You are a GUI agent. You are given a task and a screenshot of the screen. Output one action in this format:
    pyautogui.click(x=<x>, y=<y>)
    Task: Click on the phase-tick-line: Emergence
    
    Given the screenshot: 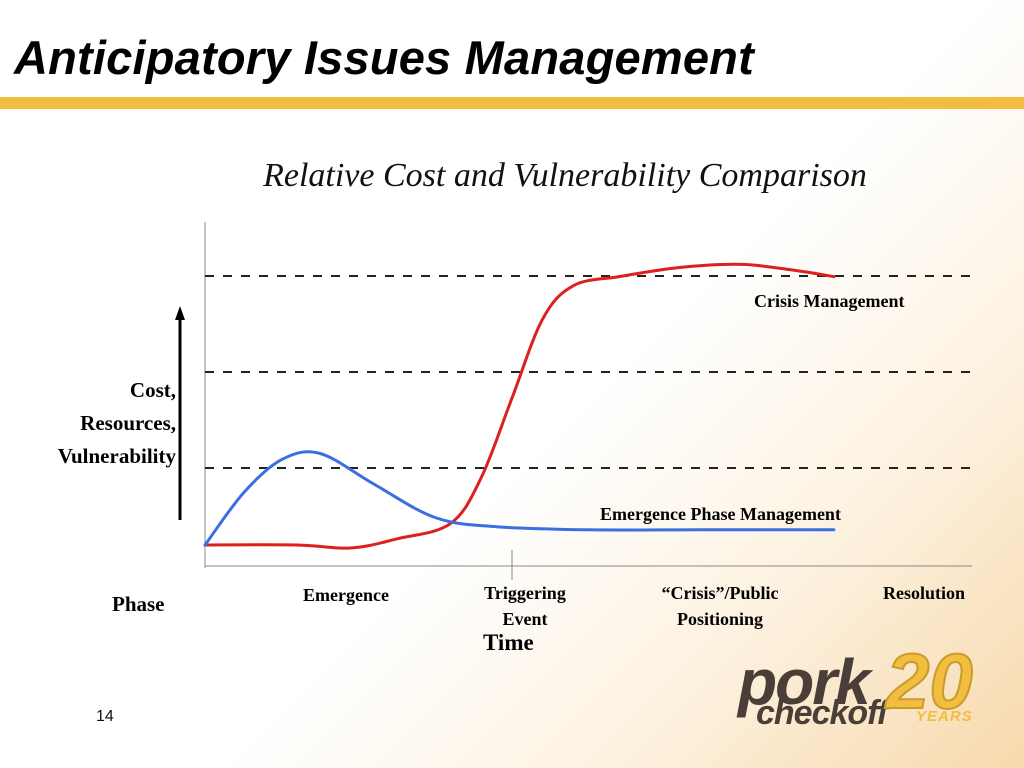 What is the action you would take?
    pyautogui.click(x=346, y=595)
    